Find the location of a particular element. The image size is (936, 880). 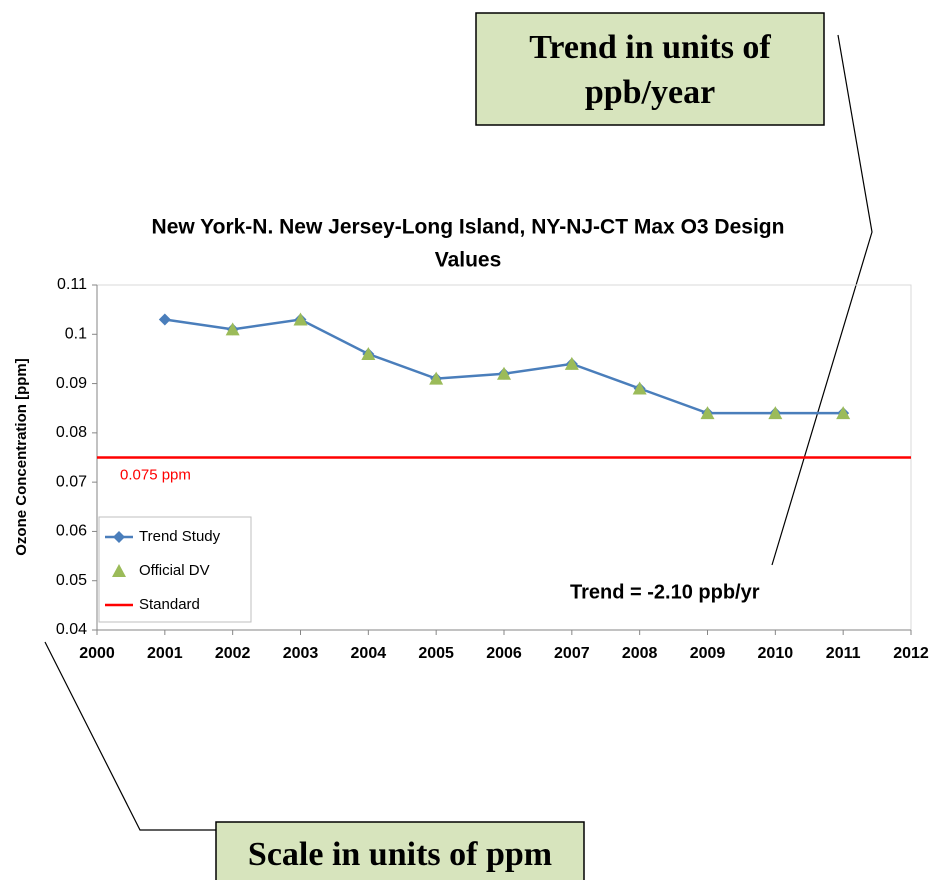

callout-text: ppb/year is located at coordinates (650, 92).